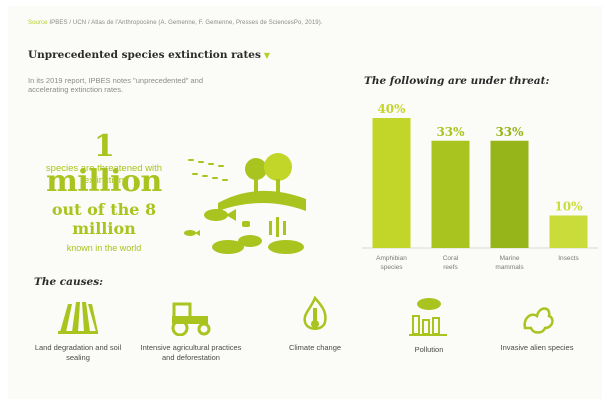 This screenshot has height=405, width=610. I want to click on birds-icon, so click(208, 170).